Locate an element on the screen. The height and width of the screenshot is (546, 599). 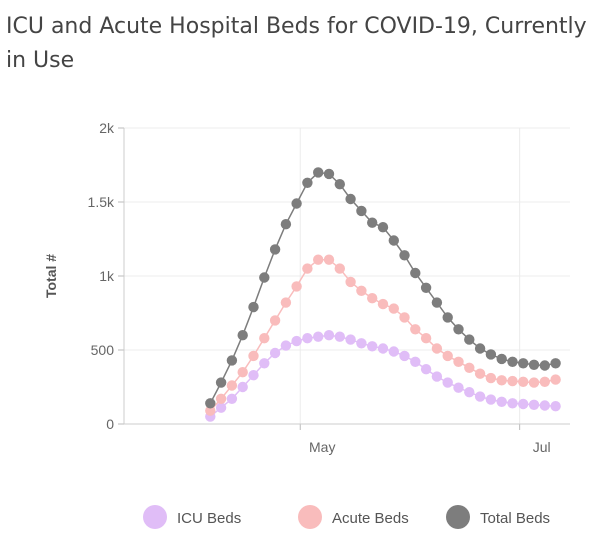
legend: ICU Beds Acute Beds Total Beds is located at coordinates (346, 517).